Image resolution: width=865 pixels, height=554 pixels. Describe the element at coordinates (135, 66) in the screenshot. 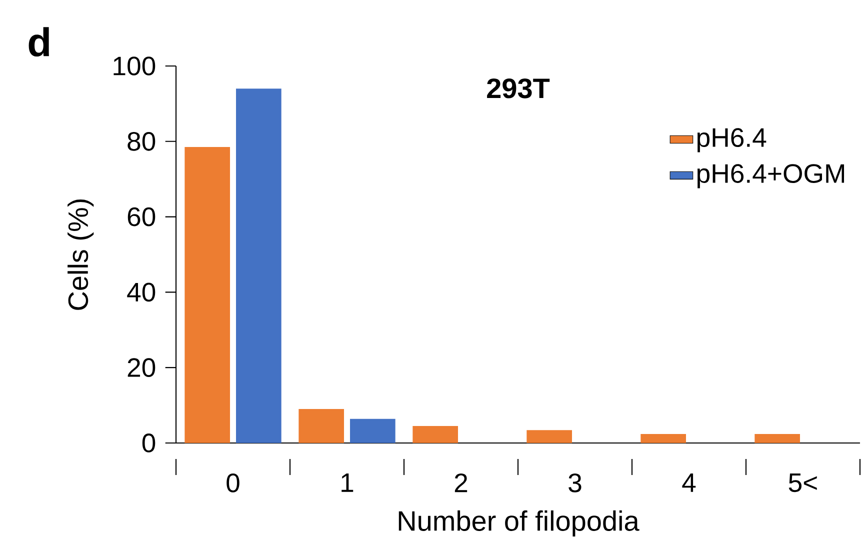

I see `y-tick-label: 100` at that location.